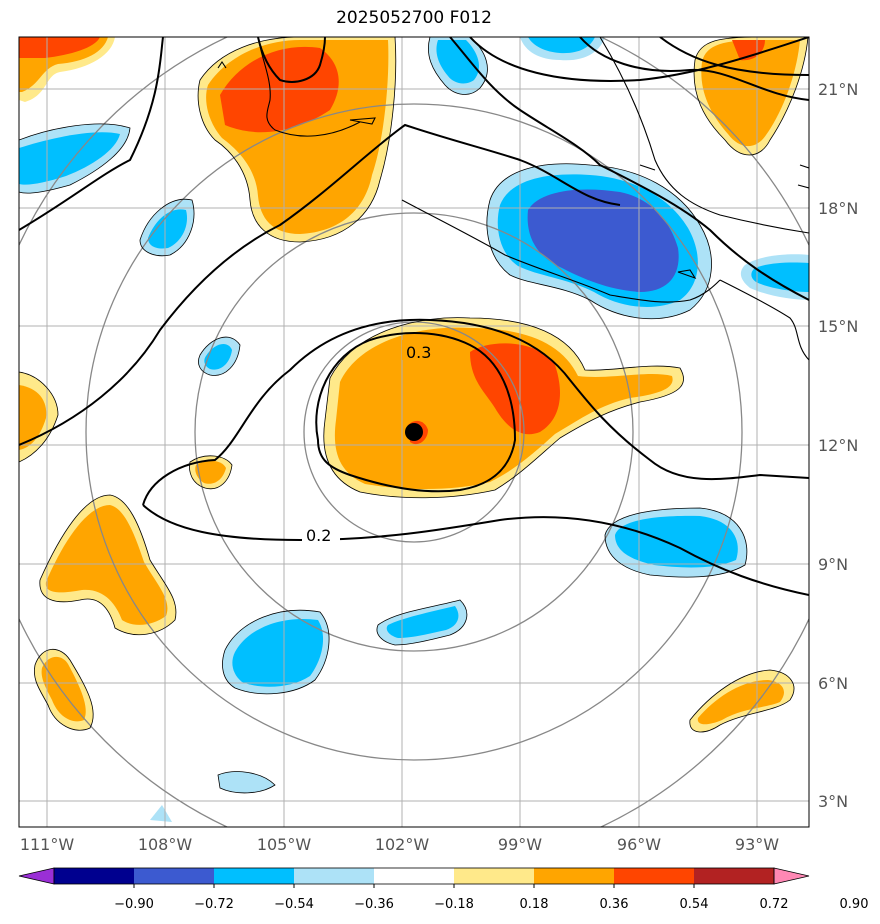 This screenshot has width=880, height=924. Describe the element at coordinates (838, 89) in the screenshot. I see `lat-label-21n: 21°N` at that location.